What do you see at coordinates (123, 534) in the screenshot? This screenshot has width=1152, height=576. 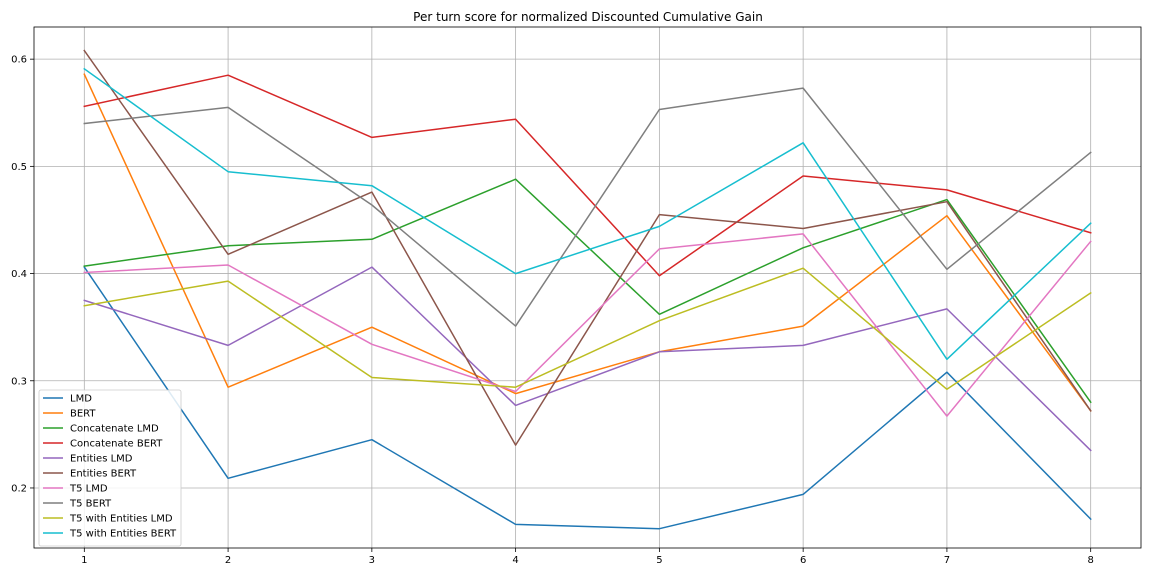 I see `legend-label: T5 with Entities BERT` at bounding box center [123, 534].